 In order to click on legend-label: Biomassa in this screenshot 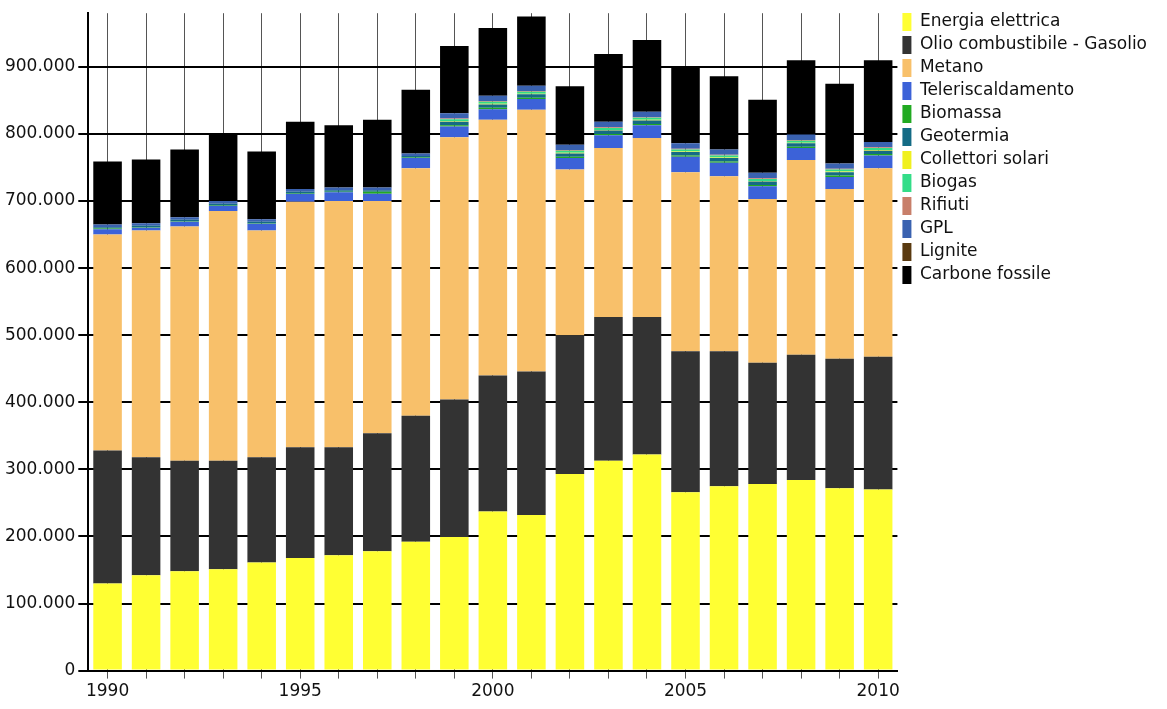, I will do `click(960, 112)`.